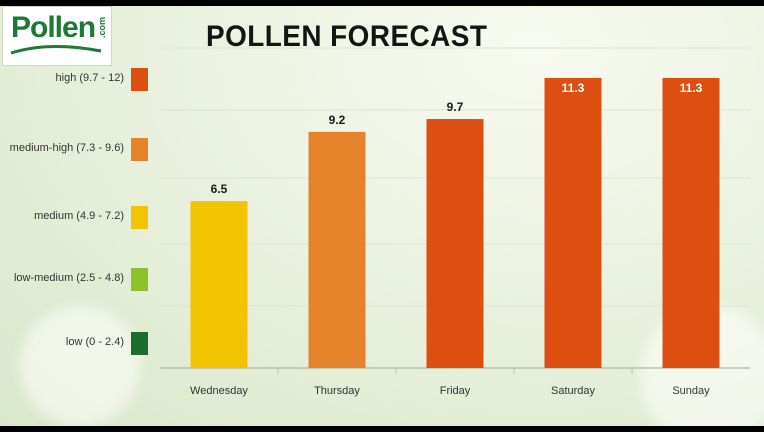 The height and width of the screenshot is (432, 764). I want to click on legend-item: high (9.7 - 12), so click(77, 80).